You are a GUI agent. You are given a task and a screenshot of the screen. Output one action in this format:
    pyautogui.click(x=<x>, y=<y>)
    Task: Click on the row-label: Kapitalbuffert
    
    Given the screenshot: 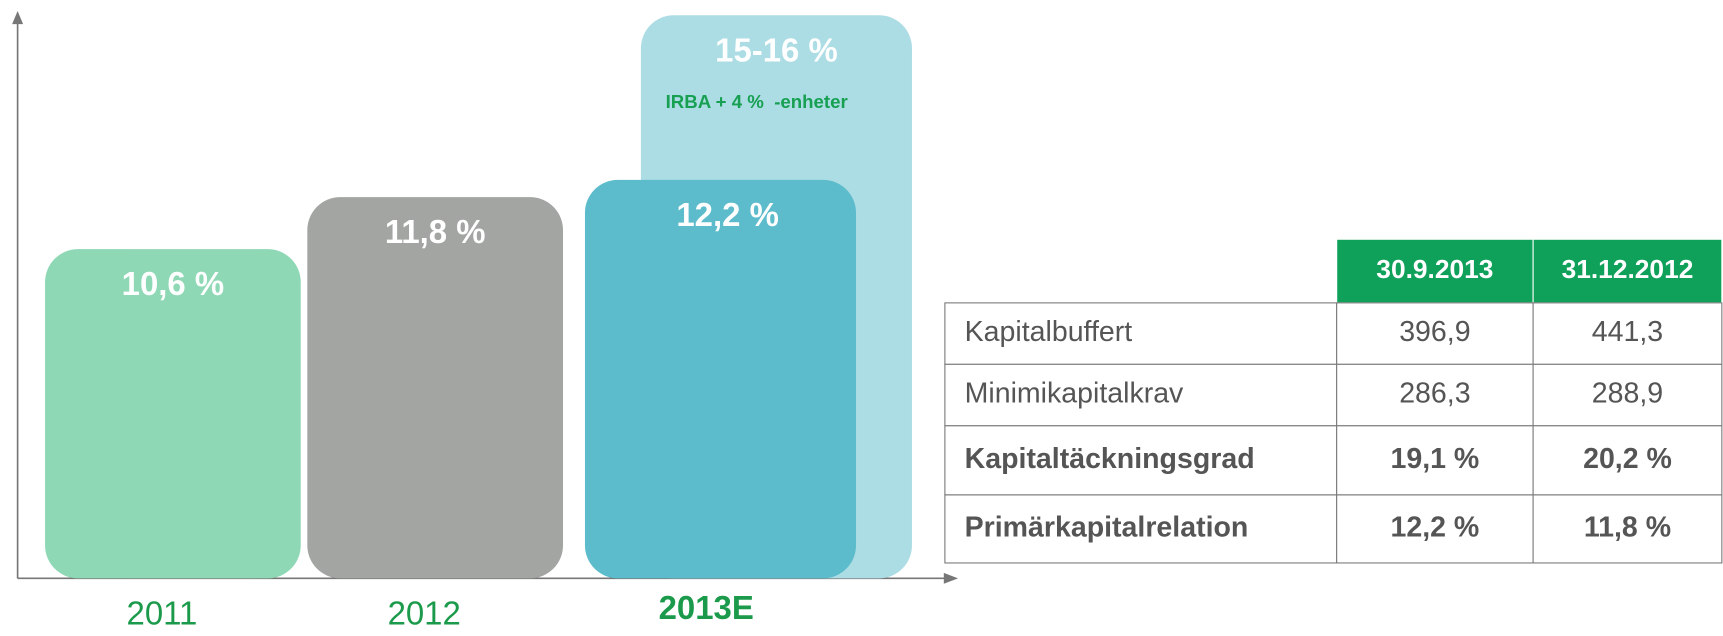 What is the action you would take?
    pyautogui.click(x=1049, y=332)
    